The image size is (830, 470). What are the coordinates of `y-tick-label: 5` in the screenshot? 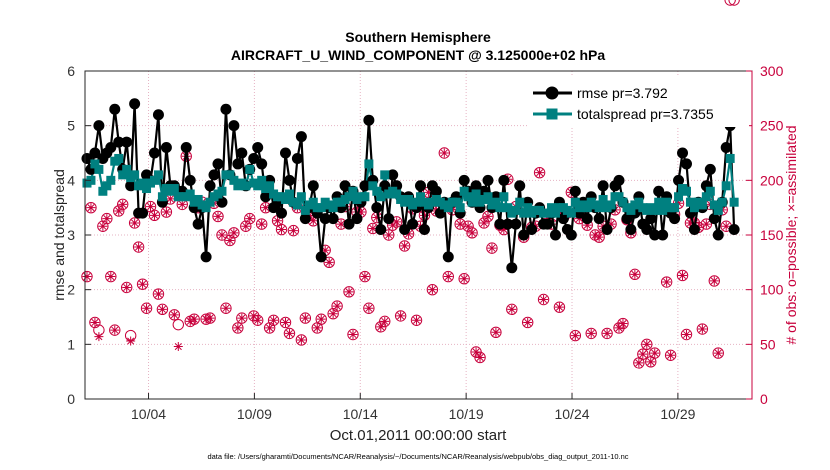 It's located at (71, 126).